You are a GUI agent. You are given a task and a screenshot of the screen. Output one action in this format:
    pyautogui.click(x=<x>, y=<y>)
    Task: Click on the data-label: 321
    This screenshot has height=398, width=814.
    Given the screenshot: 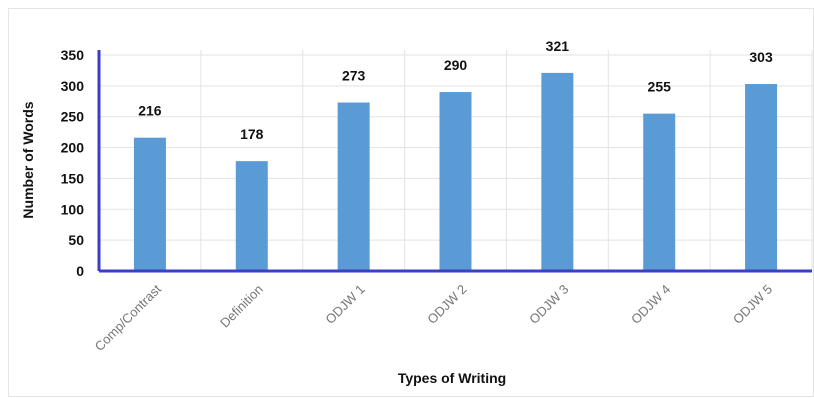 What is the action you would take?
    pyautogui.click(x=558, y=46)
    